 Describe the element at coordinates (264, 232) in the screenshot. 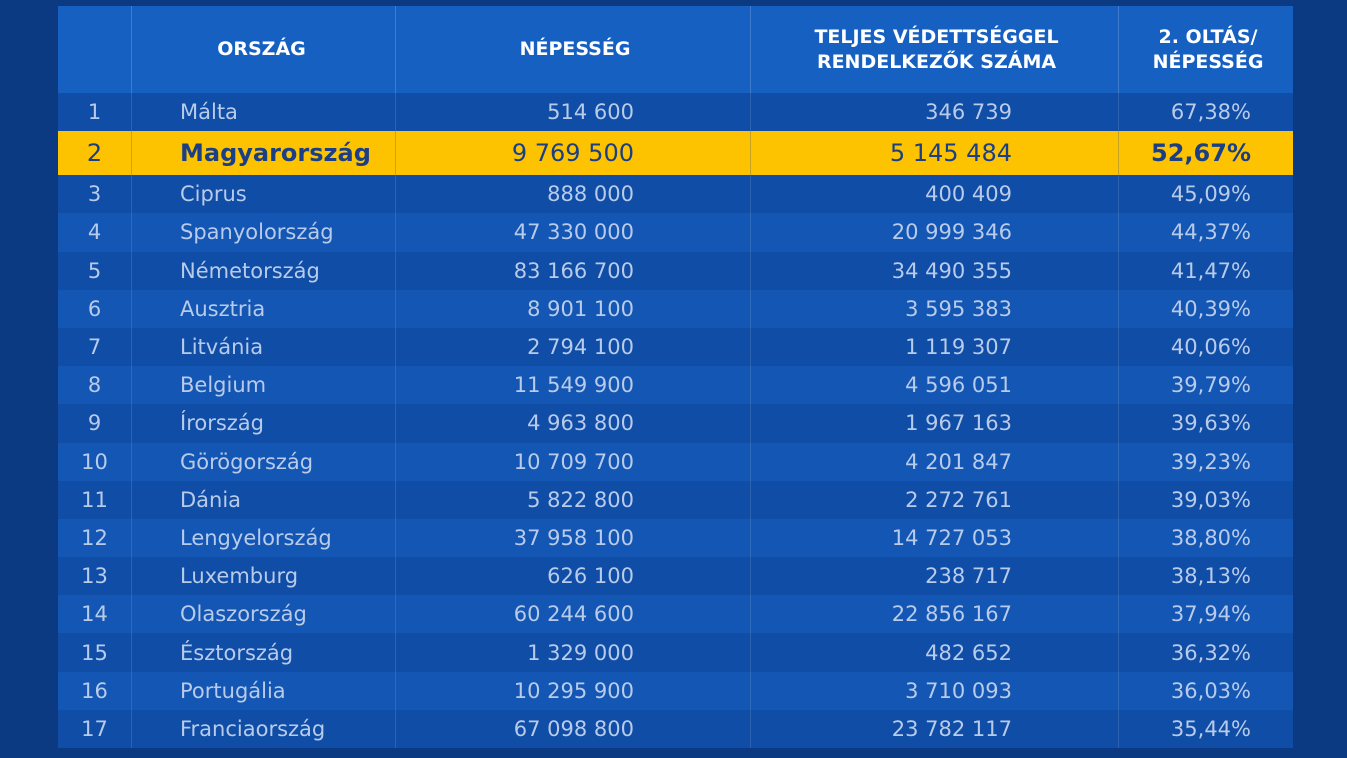

I see `cell-country: Spanyolország` at that location.